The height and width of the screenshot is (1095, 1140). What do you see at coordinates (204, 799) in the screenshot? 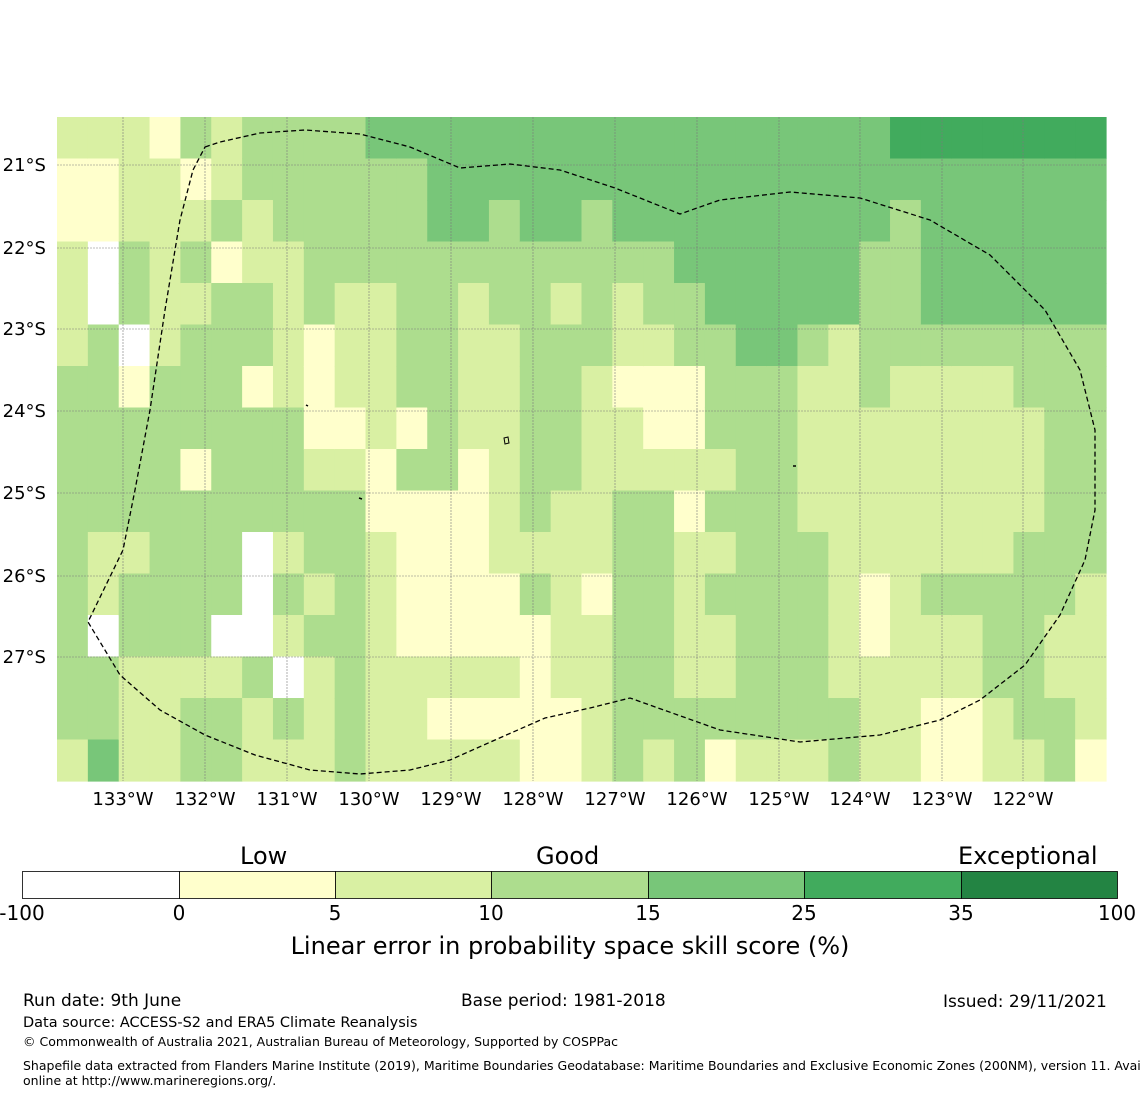
I see `longitude-label: 132°W` at bounding box center [204, 799].